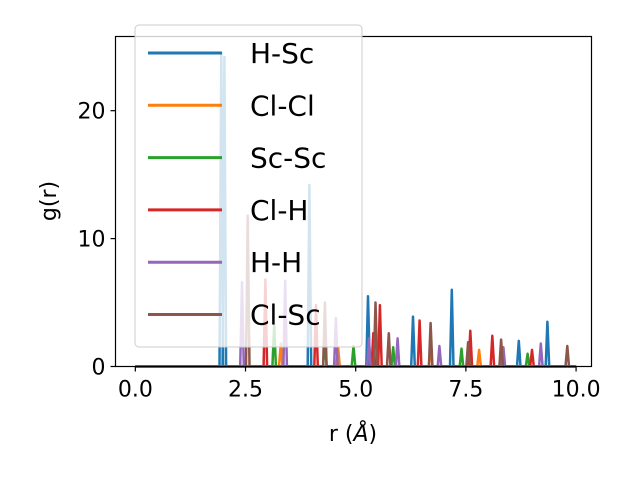  I want to click on y-axis-label: g(r), so click(49, 201).